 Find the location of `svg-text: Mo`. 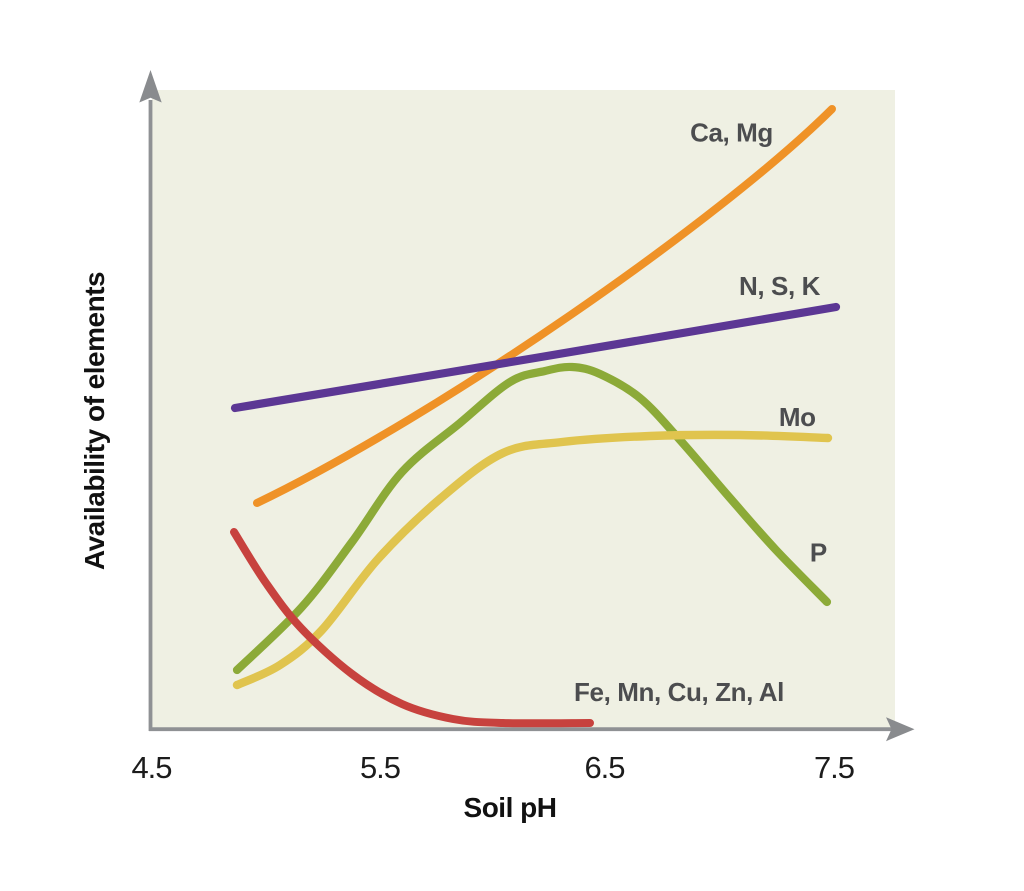

svg-text: Mo is located at coordinates (797, 417).